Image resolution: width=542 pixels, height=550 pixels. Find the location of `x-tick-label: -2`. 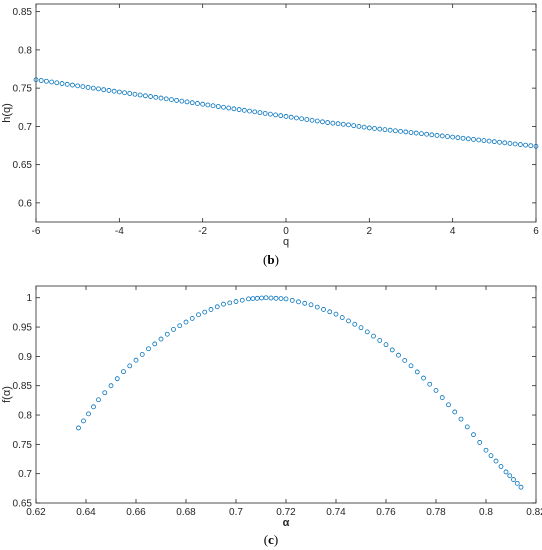

x-tick-label: -2 is located at coordinates (202, 231).